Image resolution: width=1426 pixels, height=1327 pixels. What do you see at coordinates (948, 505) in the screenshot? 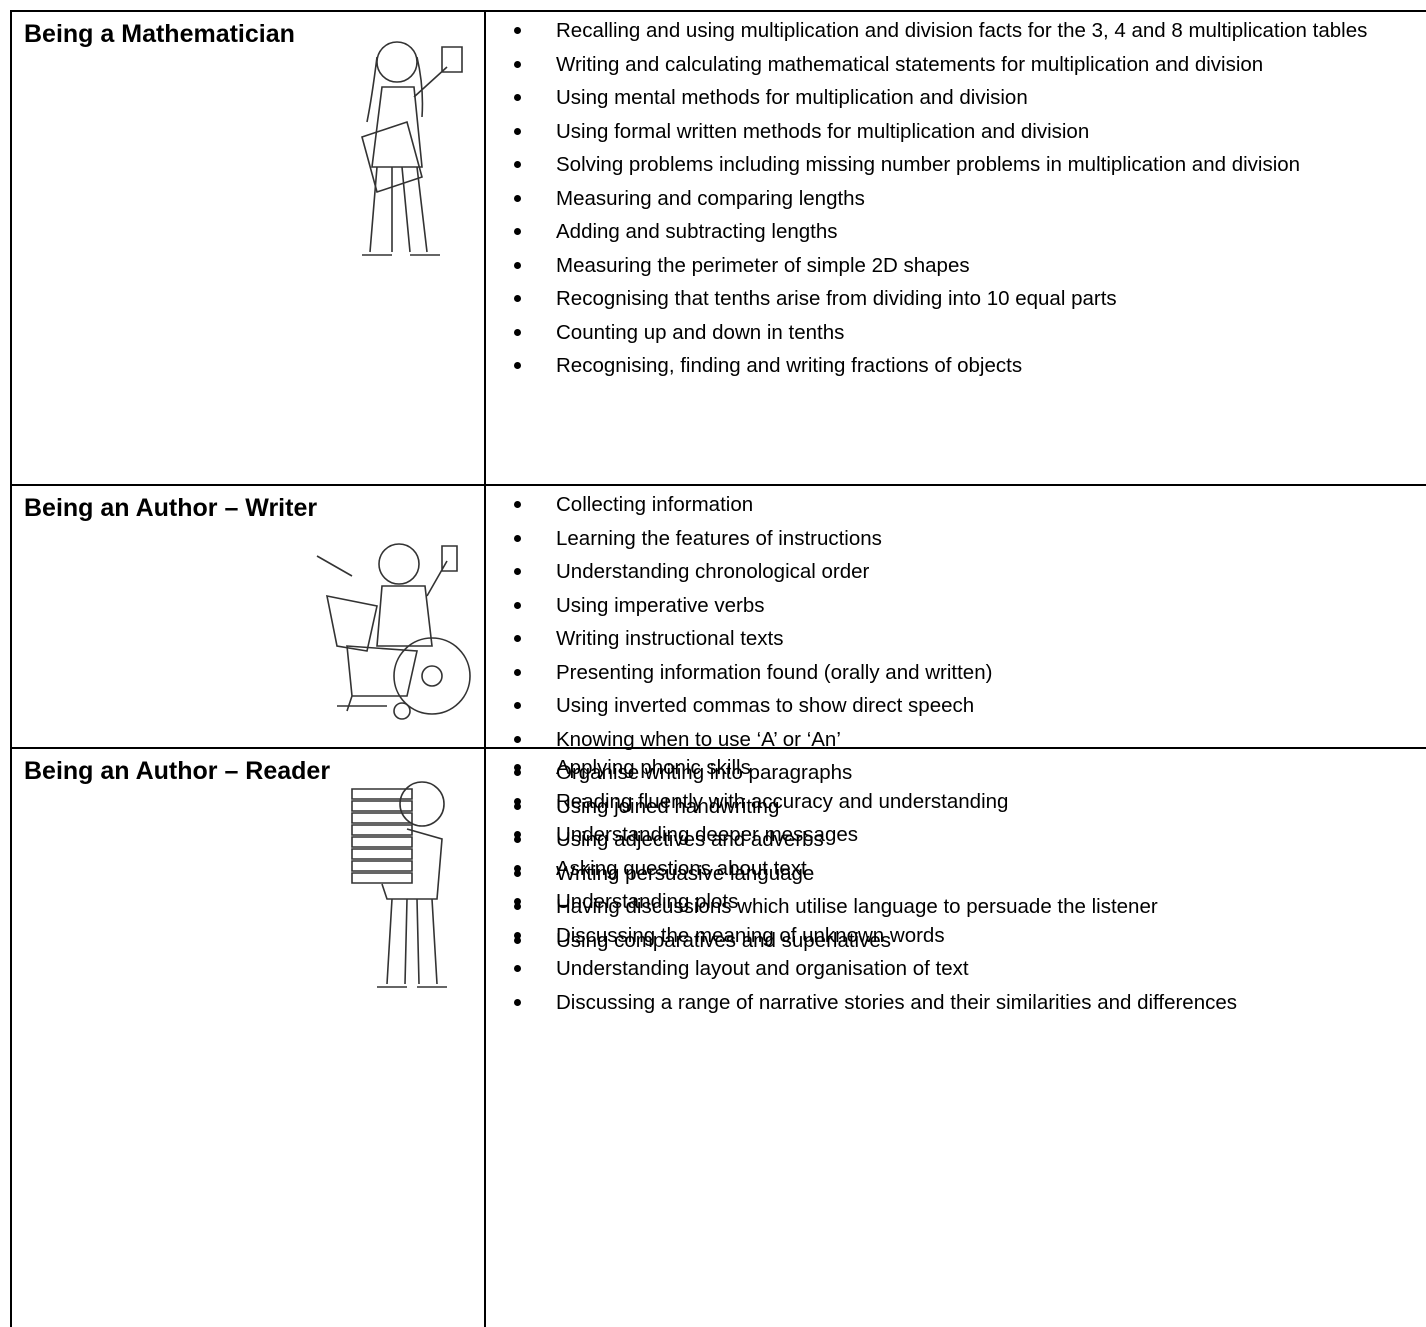
I see `bullet-item: Collecting information` at bounding box center [948, 505].